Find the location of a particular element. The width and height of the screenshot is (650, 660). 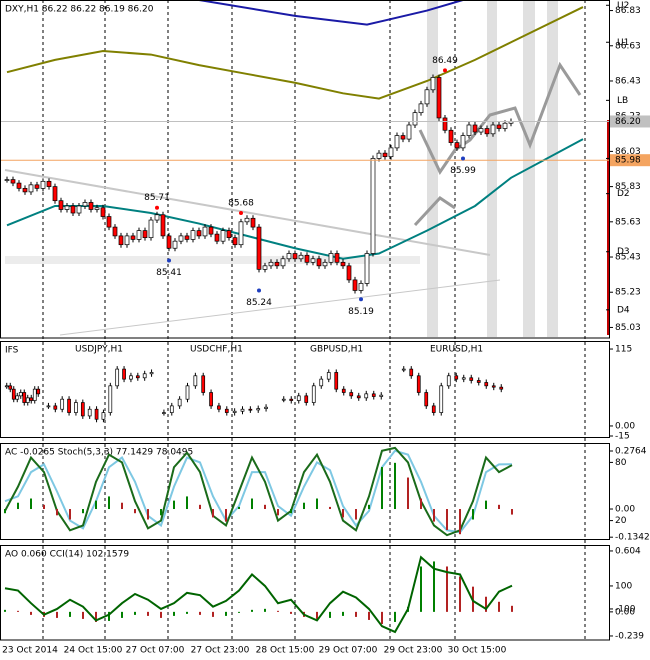

y-tick-label: 85.63 is located at coordinates (628, 222).